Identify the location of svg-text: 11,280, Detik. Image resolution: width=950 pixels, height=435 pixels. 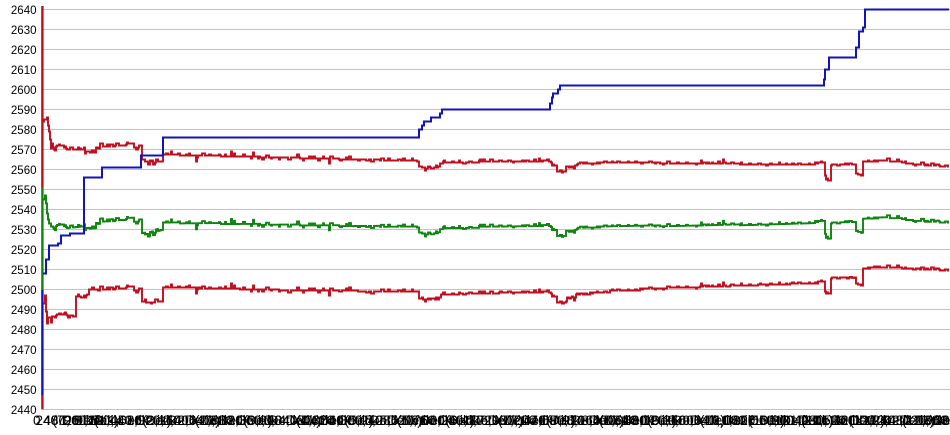
(823, 420).